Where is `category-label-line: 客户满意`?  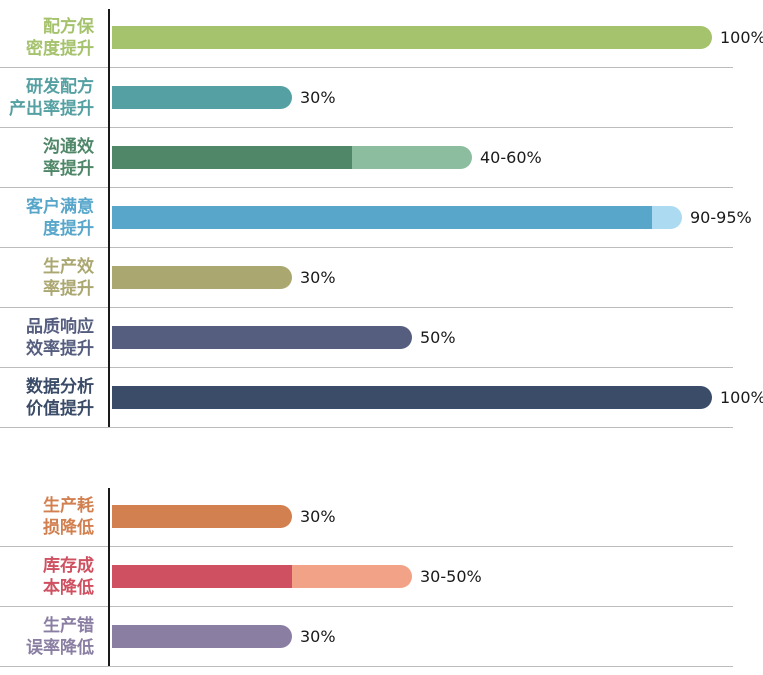
category-label-line: 客户满意 is located at coordinates (60, 206).